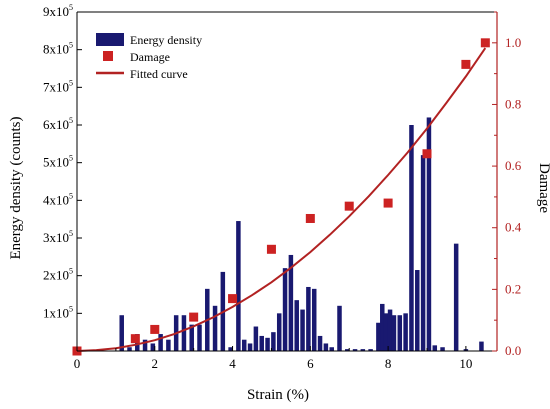  Describe the element at coordinates (58, 237) in the screenshot. I see `y-left-tick-label: 3x10⁵` at that location.